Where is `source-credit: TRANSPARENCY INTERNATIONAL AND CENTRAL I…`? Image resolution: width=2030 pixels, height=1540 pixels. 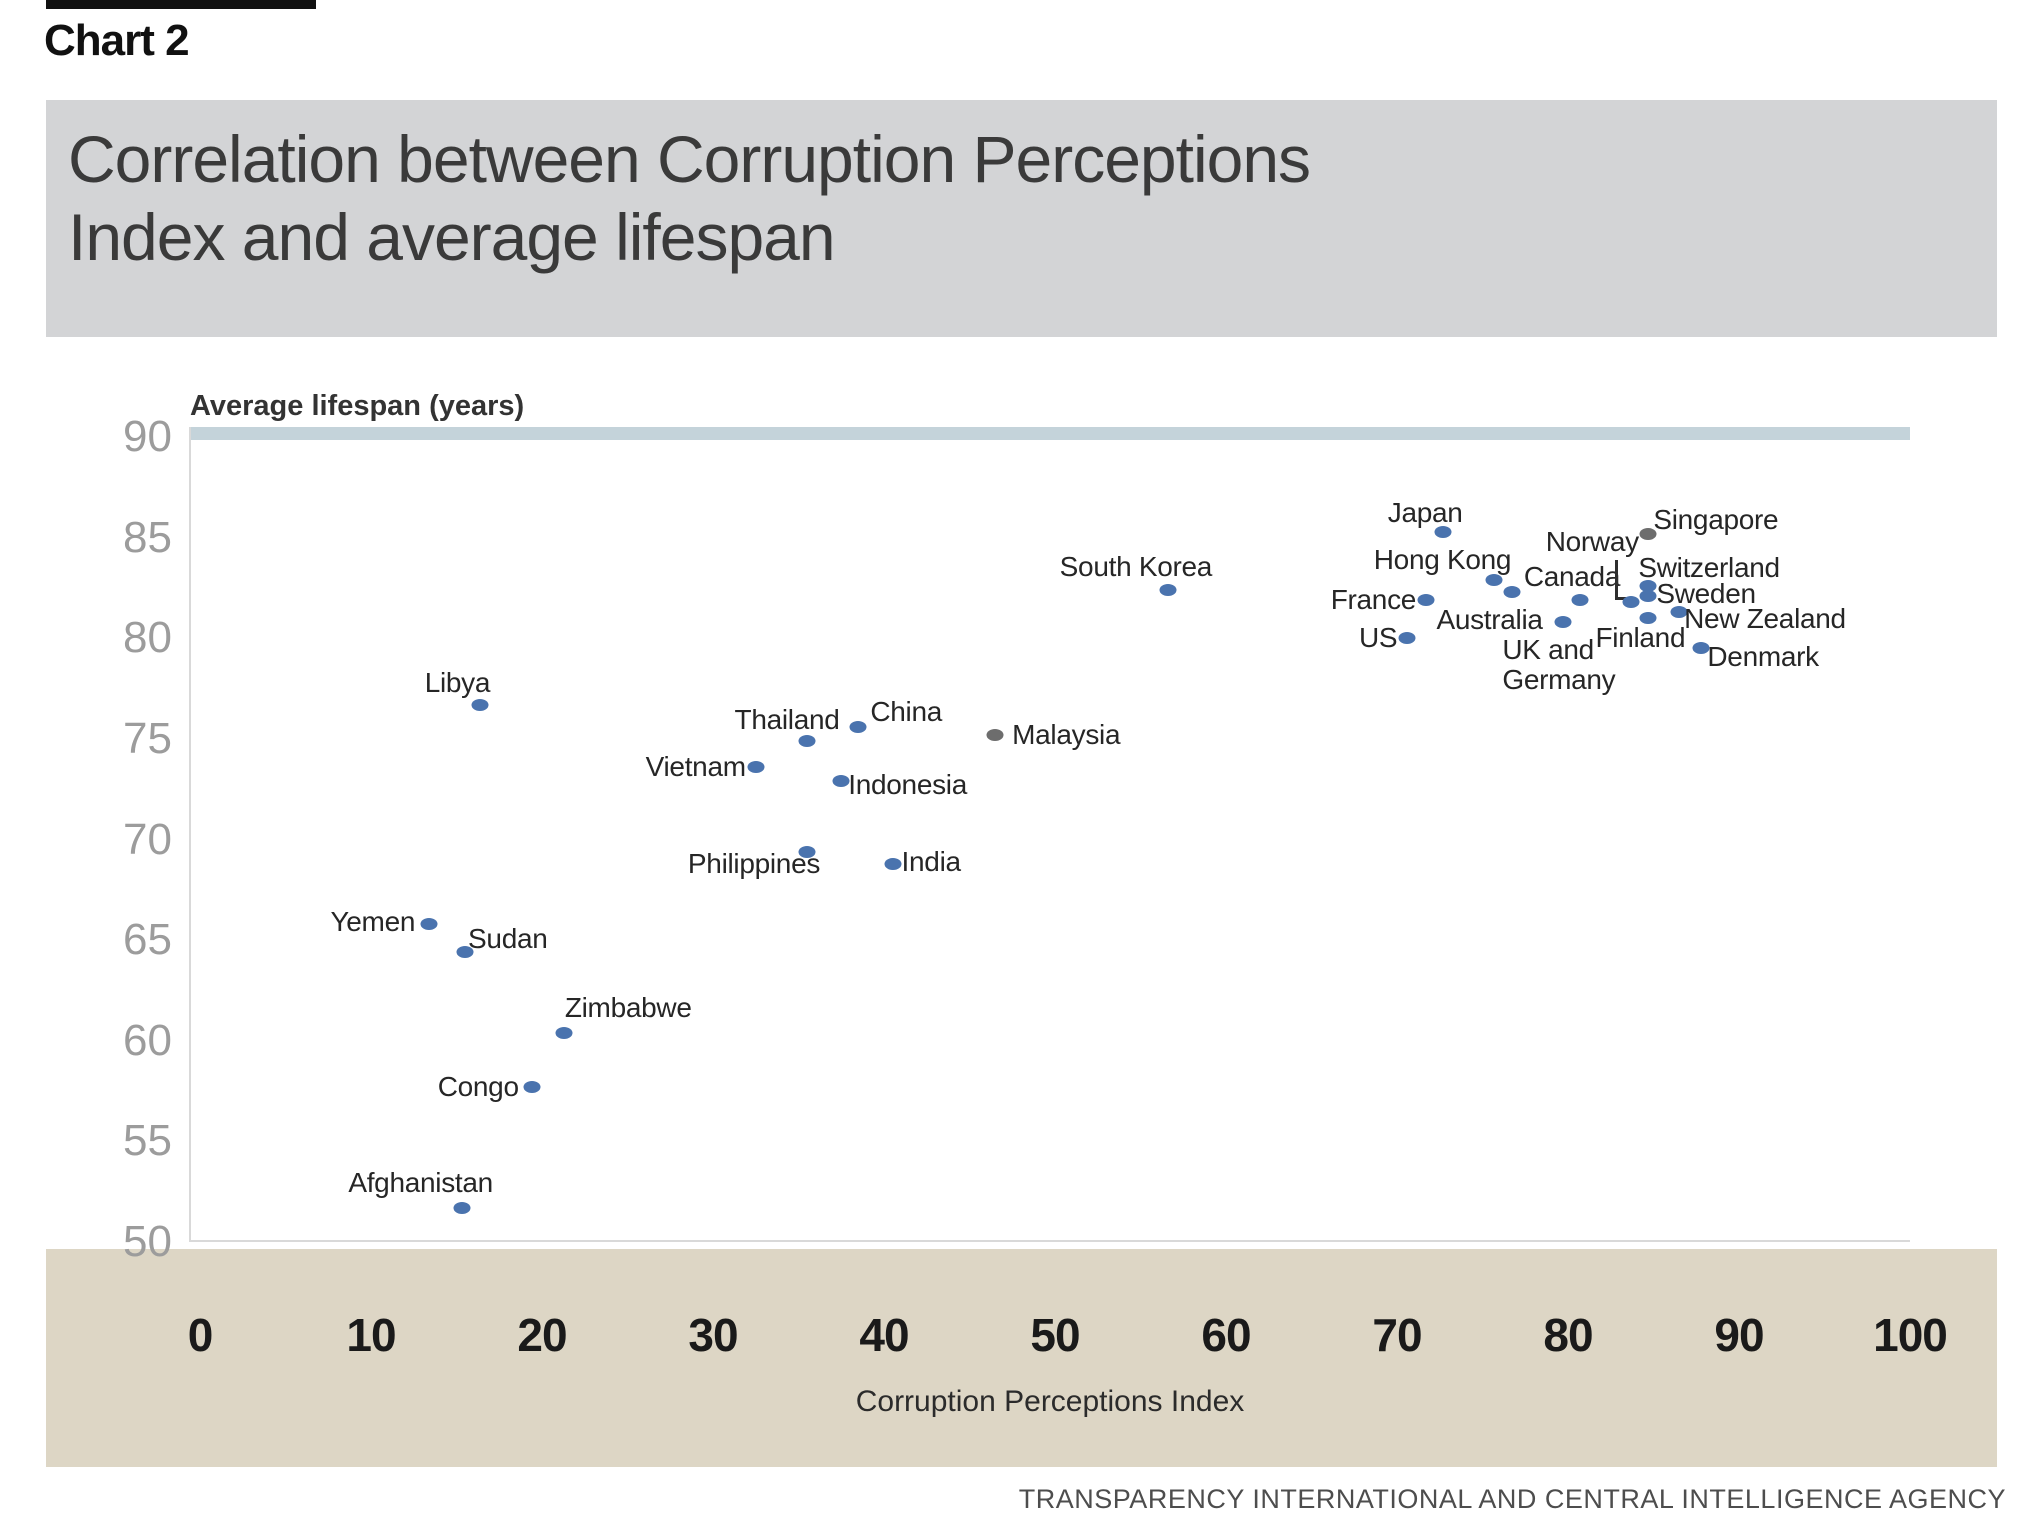 source-credit: TRANSPARENCY INTERNATIONAL AND CENTRAL I… is located at coordinates (1512, 1499).